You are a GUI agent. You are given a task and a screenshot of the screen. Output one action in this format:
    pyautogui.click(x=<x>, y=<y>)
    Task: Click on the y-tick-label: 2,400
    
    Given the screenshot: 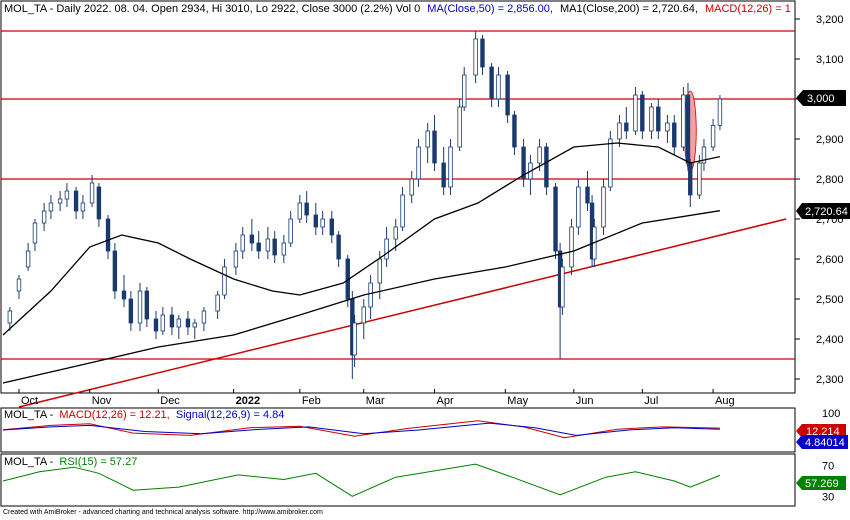 What is the action you would take?
    pyautogui.click(x=830, y=340)
    